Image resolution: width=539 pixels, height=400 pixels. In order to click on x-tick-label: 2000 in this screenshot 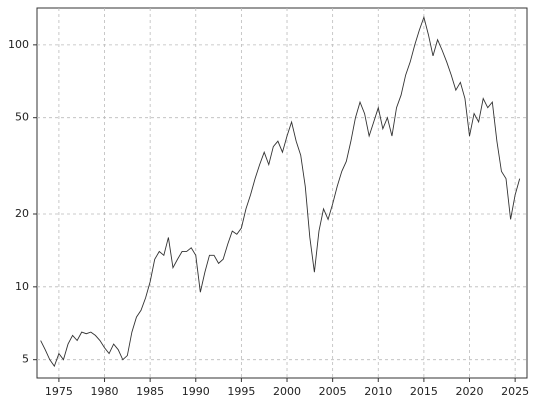, I will do `click(287, 391)`.